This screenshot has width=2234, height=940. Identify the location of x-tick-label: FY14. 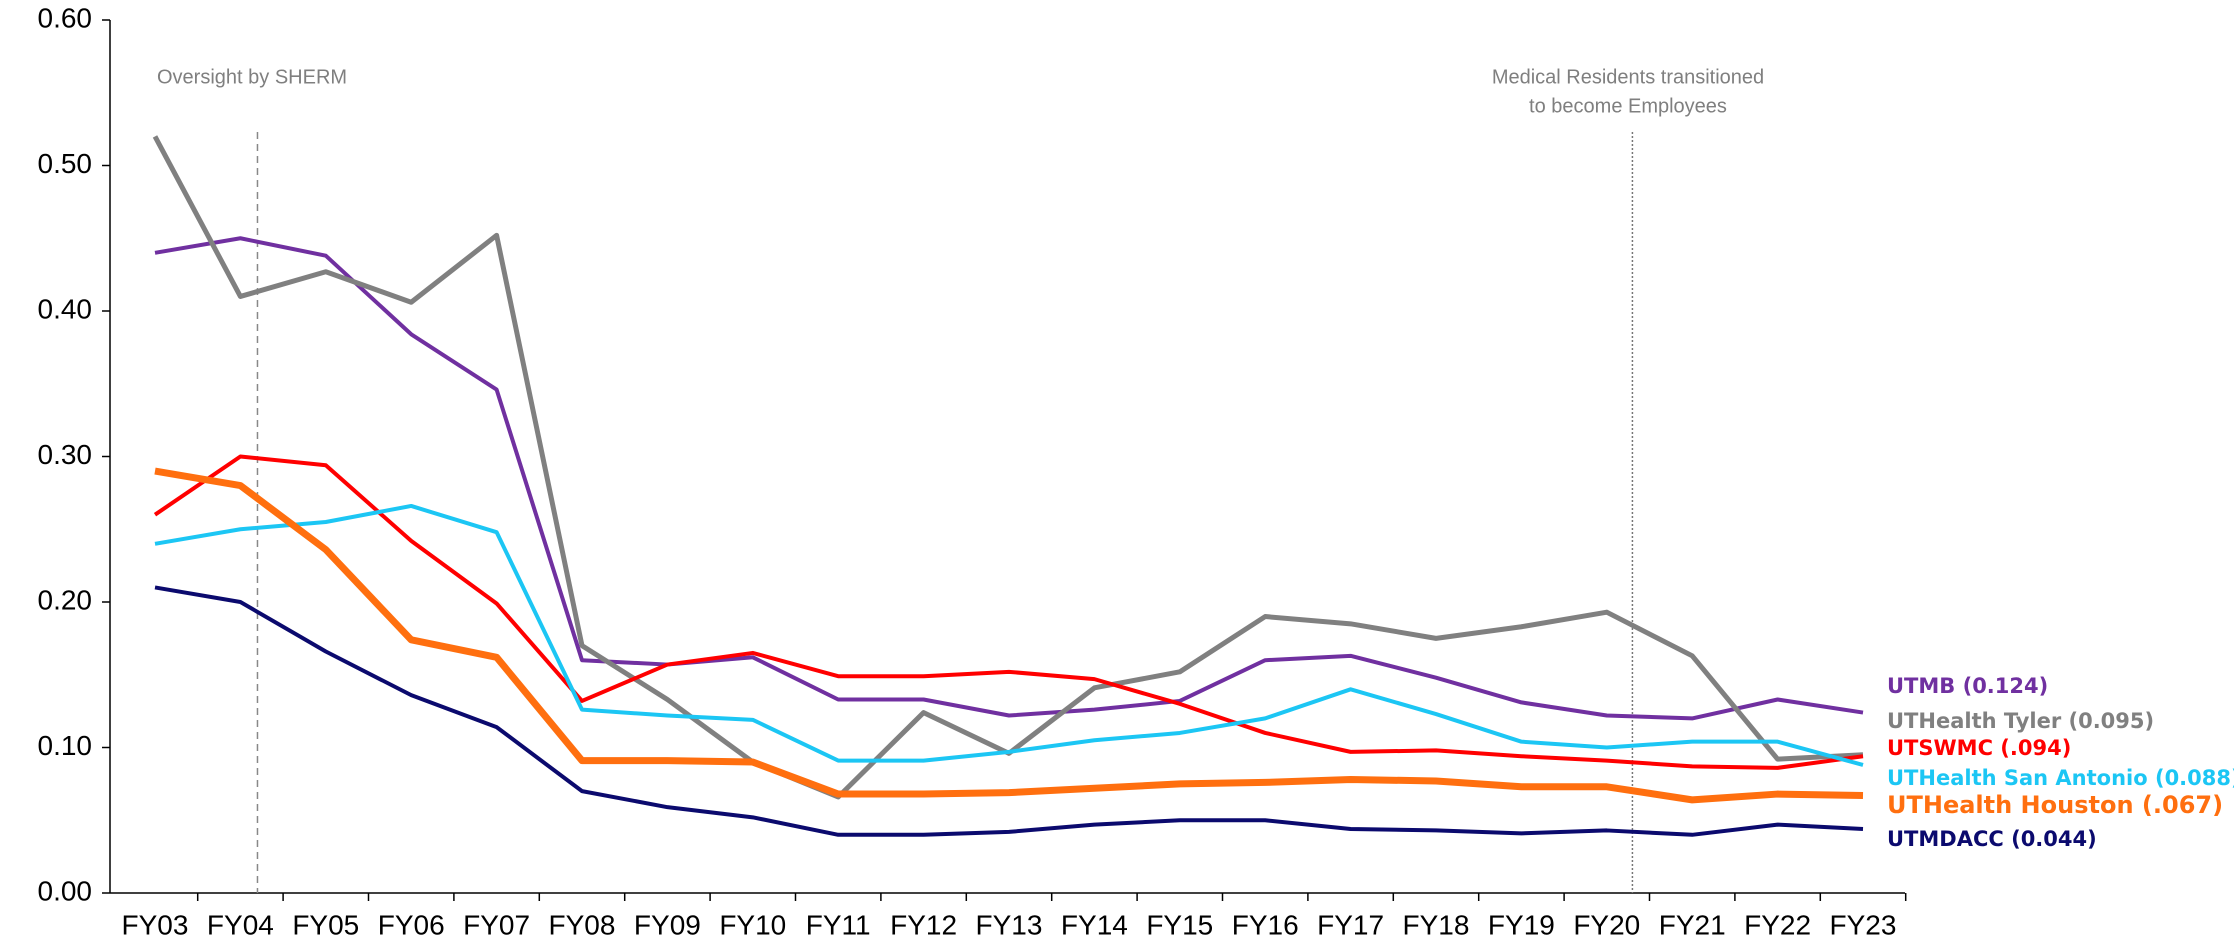
(1094, 924).